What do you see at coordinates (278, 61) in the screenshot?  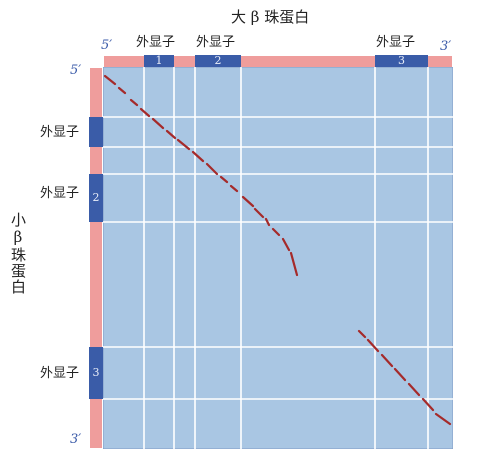 I see `top-gene-strip` at bounding box center [278, 61].